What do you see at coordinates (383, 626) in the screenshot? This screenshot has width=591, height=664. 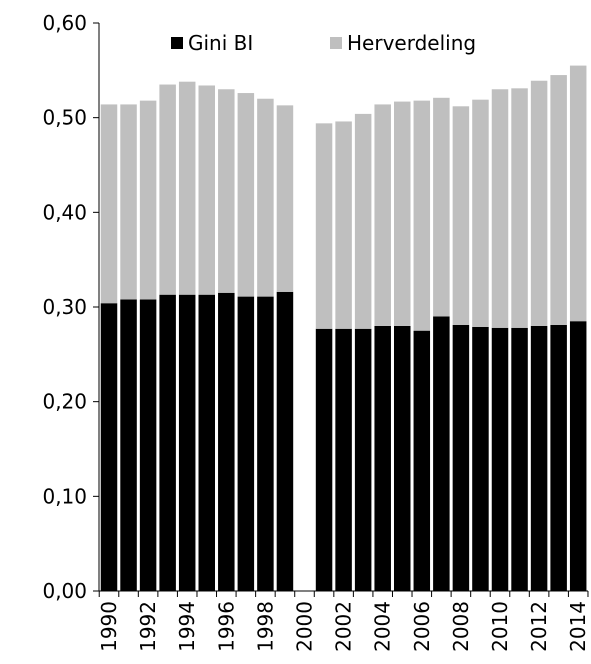 I see `x-tick-label: 2004` at bounding box center [383, 626].